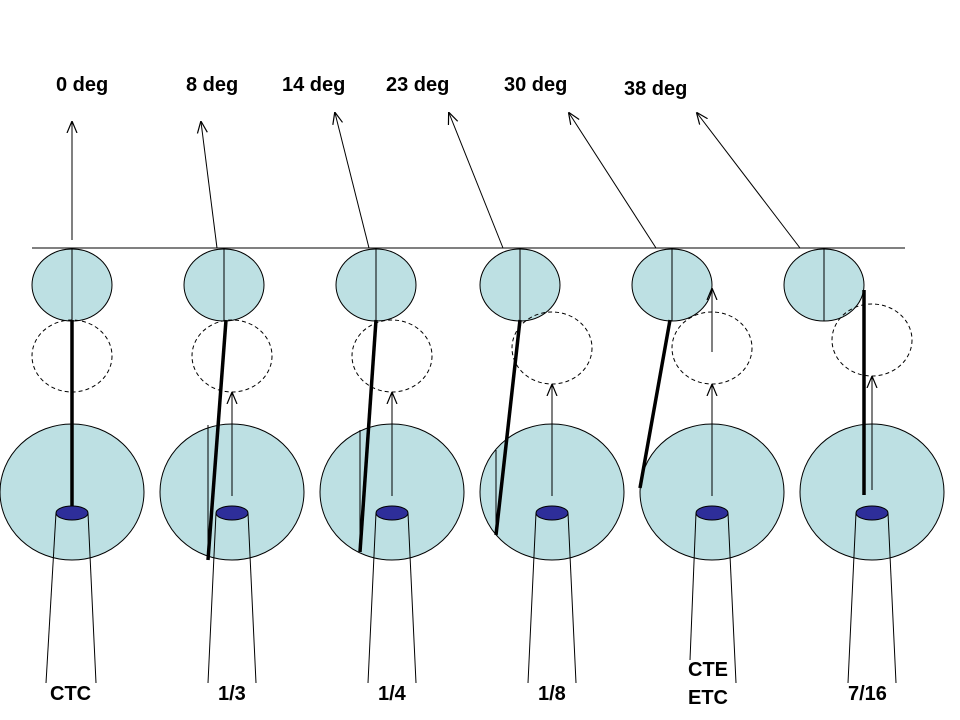 This screenshot has height=720, width=960. Describe the element at coordinates (313, 85) in the screenshot. I see `angle-label: 14 deg` at that location.